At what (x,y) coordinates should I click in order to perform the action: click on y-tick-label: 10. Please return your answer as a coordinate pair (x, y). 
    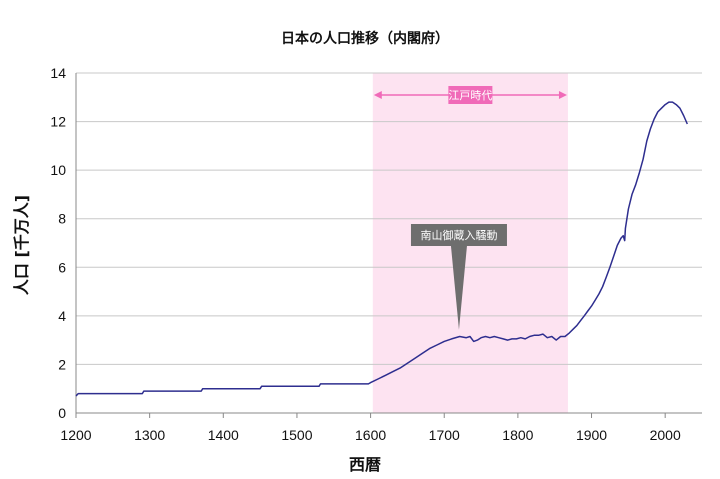
    Looking at the image, I should click on (58, 170).